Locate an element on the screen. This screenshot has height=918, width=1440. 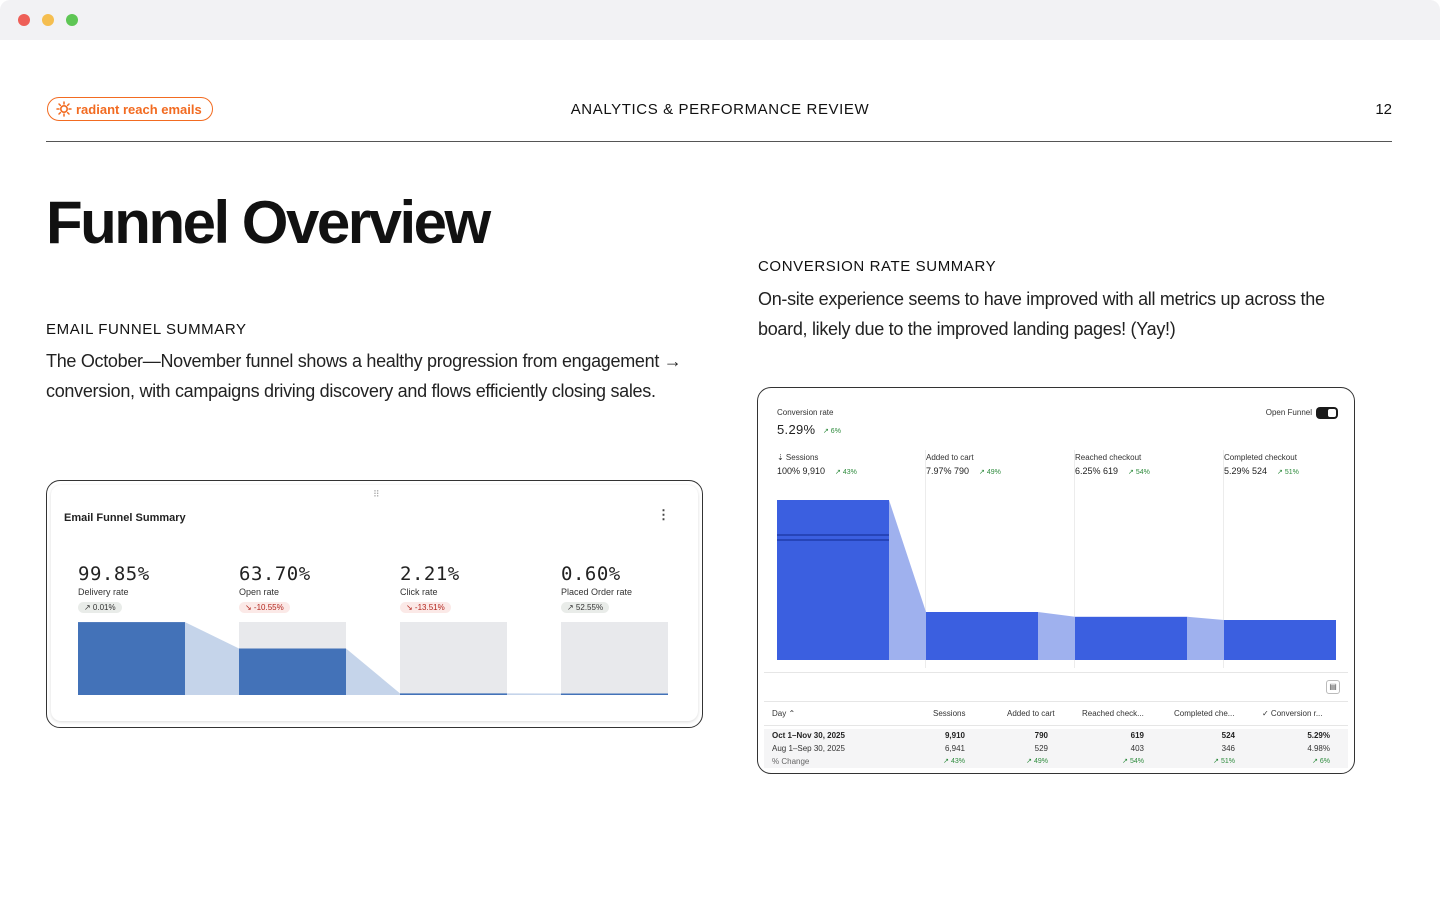
open-funnel-toggle is located at coordinates (1327, 413).